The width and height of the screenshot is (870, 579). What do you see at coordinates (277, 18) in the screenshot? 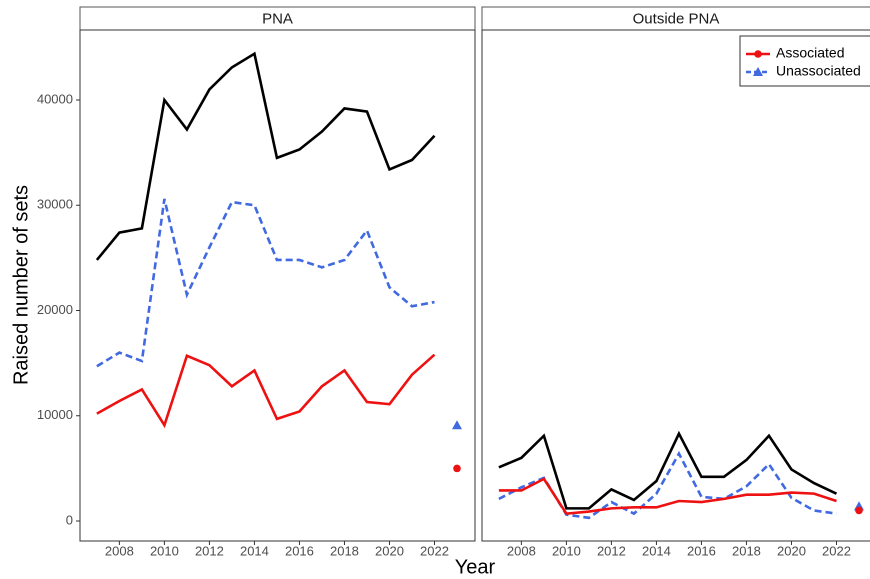
I see `strip-label: PNA` at bounding box center [277, 18].